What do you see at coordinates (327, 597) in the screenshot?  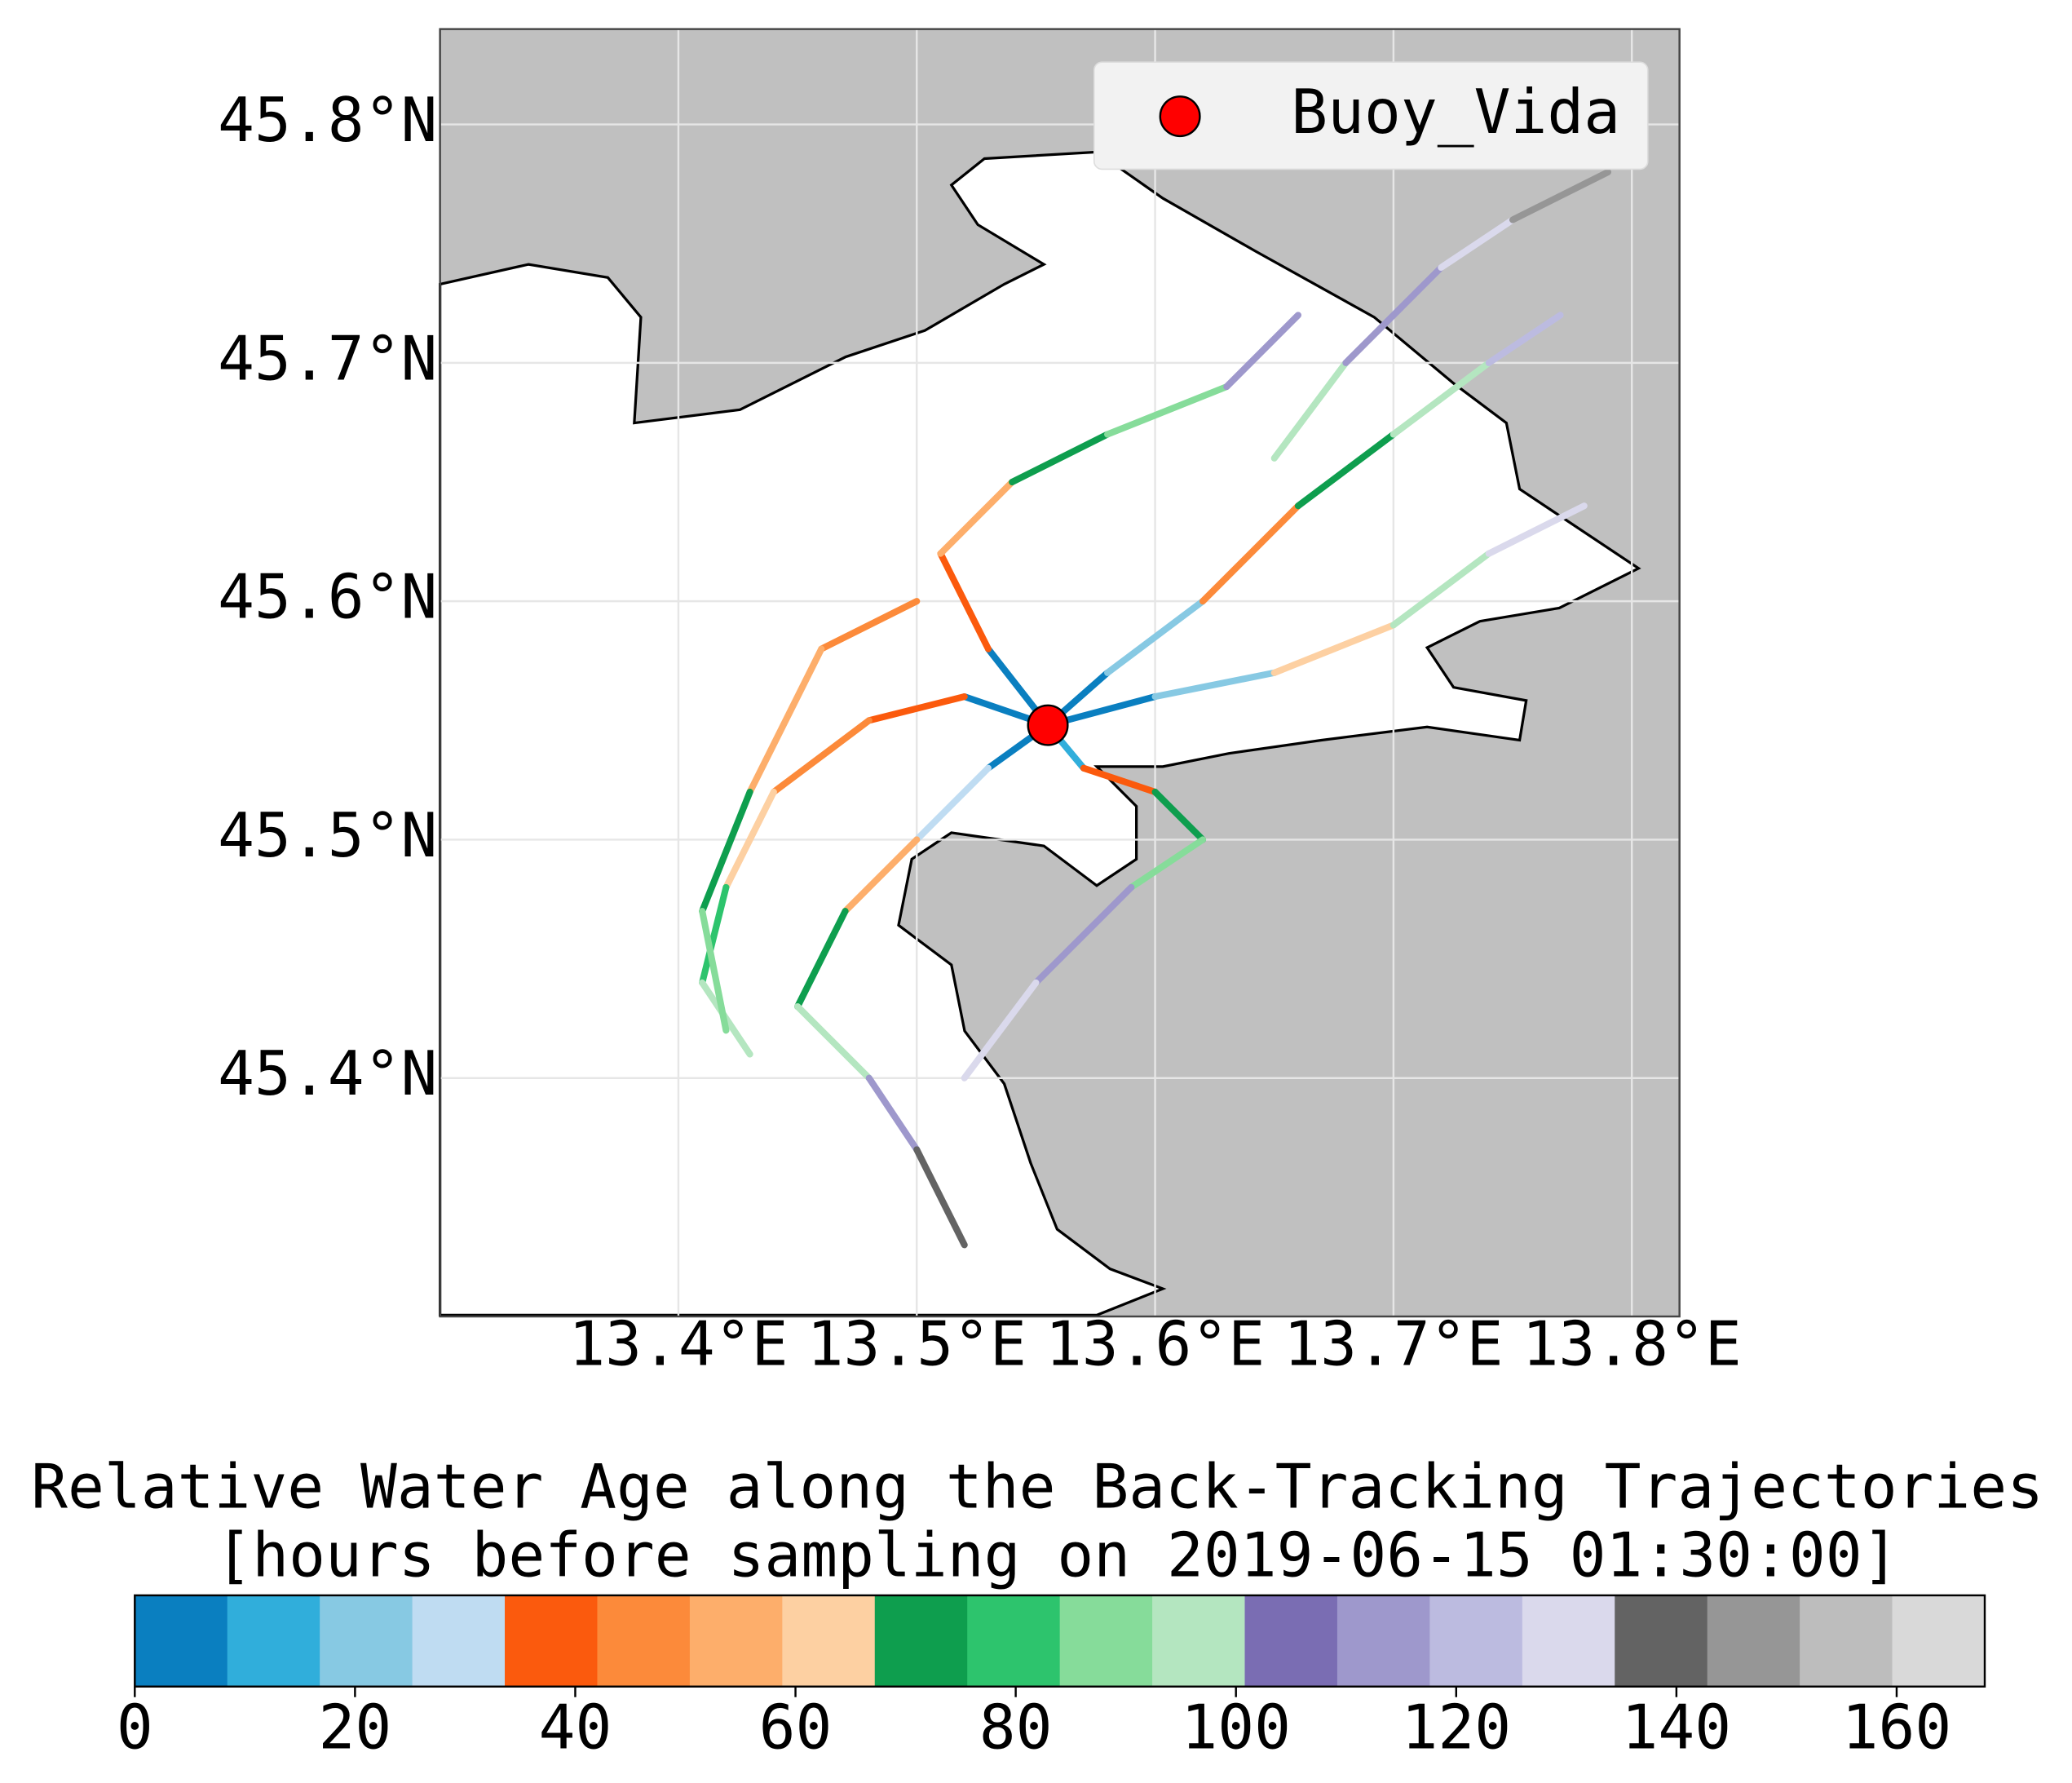 I see `y-tick-label: 45.6°N` at bounding box center [327, 597].